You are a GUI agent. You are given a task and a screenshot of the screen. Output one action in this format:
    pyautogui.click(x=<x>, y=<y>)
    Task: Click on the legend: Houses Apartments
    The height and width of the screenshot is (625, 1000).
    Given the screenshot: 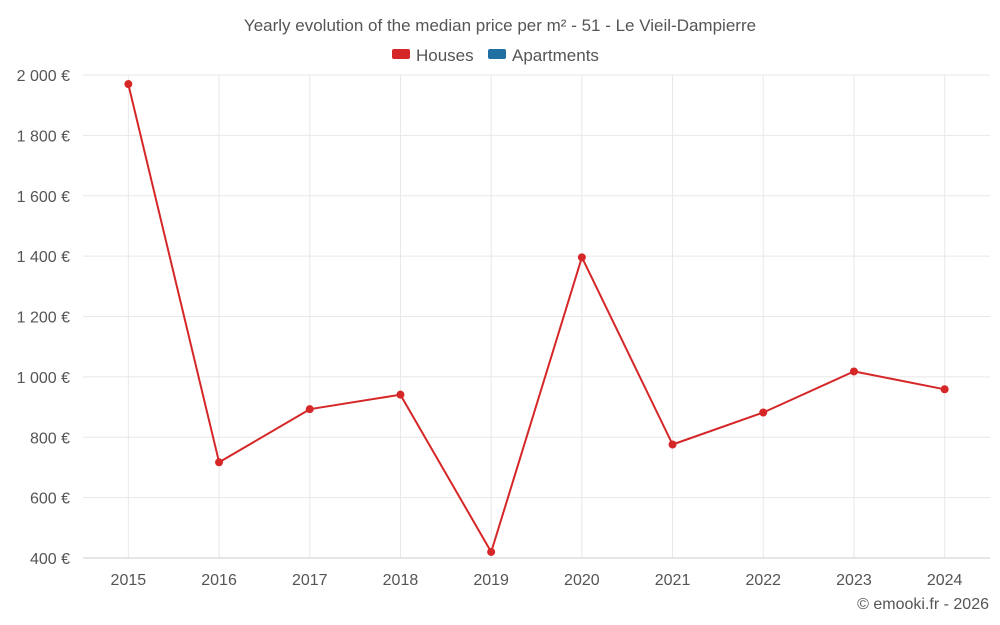 What is the action you would take?
    pyautogui.click(x=495, y=55)
    